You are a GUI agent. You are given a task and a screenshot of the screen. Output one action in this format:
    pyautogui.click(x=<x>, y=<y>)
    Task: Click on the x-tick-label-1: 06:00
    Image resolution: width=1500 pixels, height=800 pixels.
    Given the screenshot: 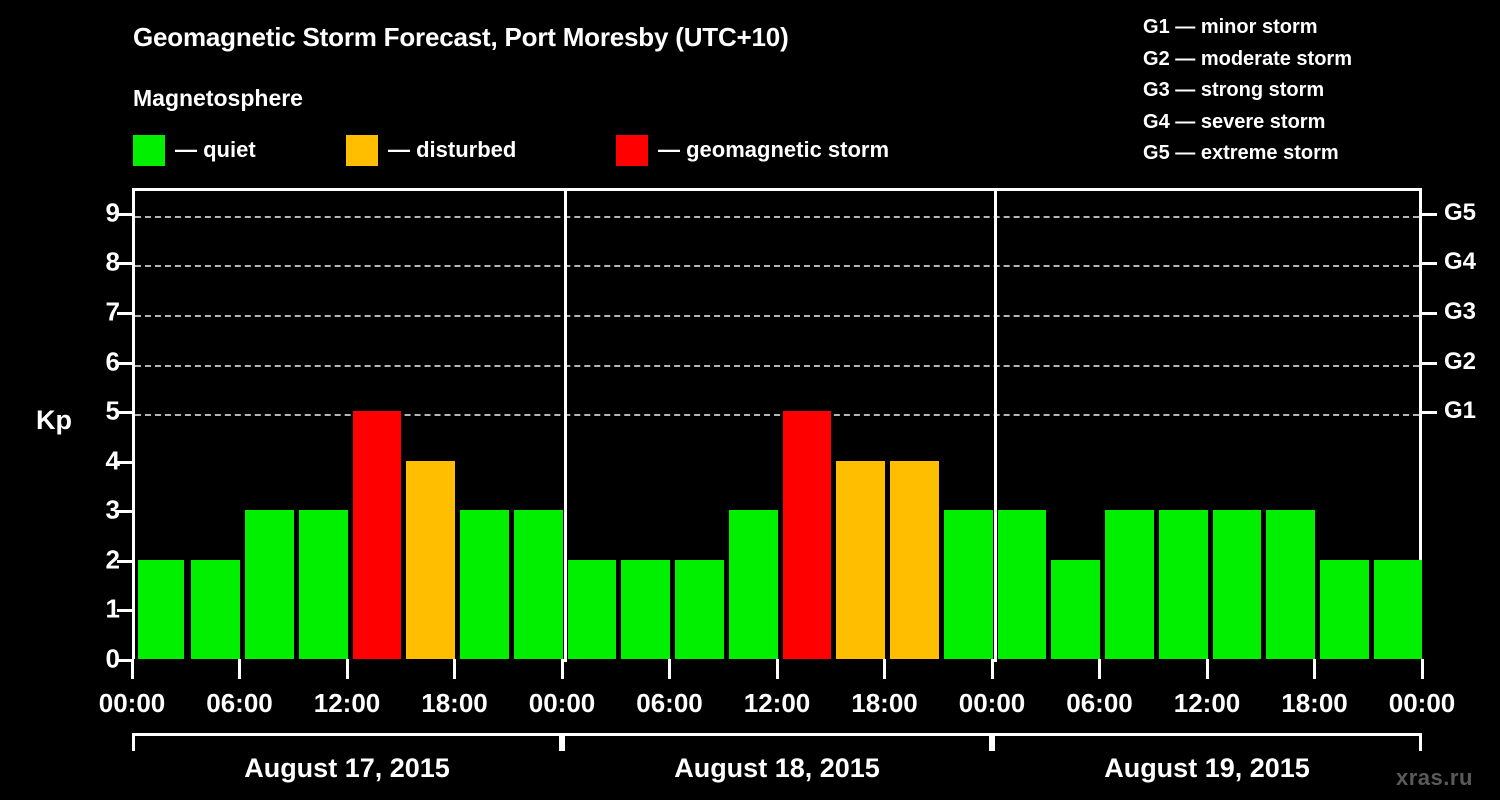 What is the action you would take?
    pyautogui.click(x=239, y=703)
    